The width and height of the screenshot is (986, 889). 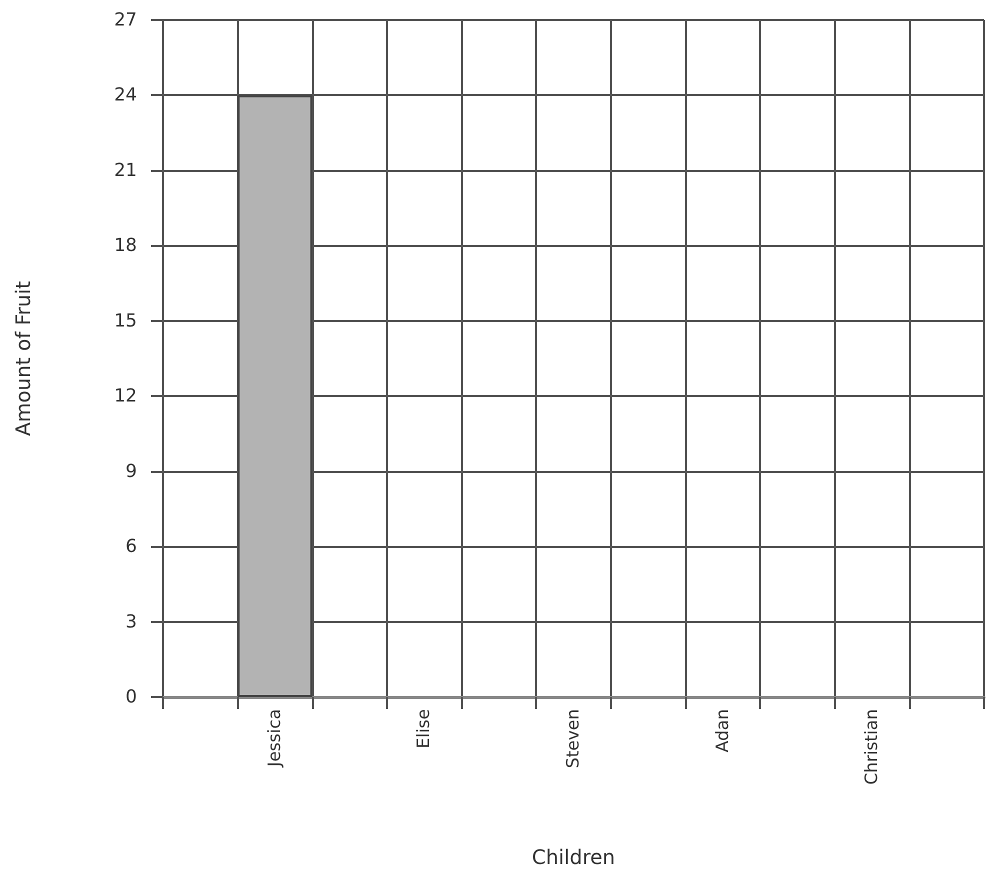 I want to click on y-tick-label: 24, so click(x=125, y=95).